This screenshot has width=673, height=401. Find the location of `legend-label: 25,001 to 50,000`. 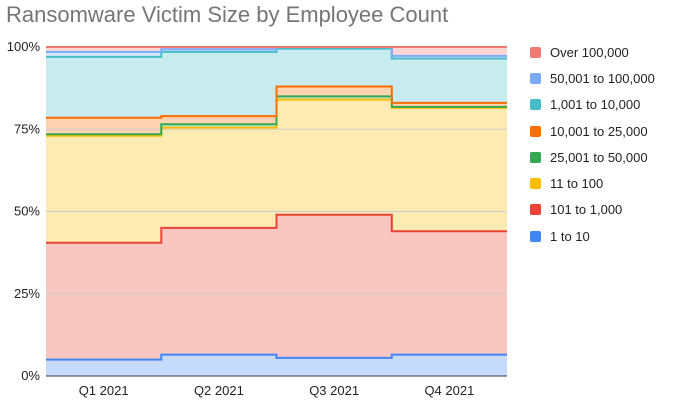

legend-label: 25,001 to 50,000 is located at coordinates (599, 157).